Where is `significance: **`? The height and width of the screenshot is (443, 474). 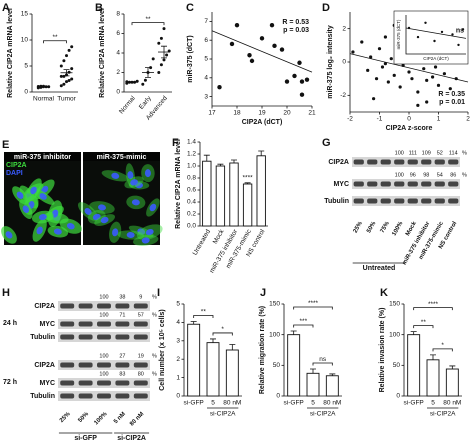 significance: ** is located at coordinates (204, 312).